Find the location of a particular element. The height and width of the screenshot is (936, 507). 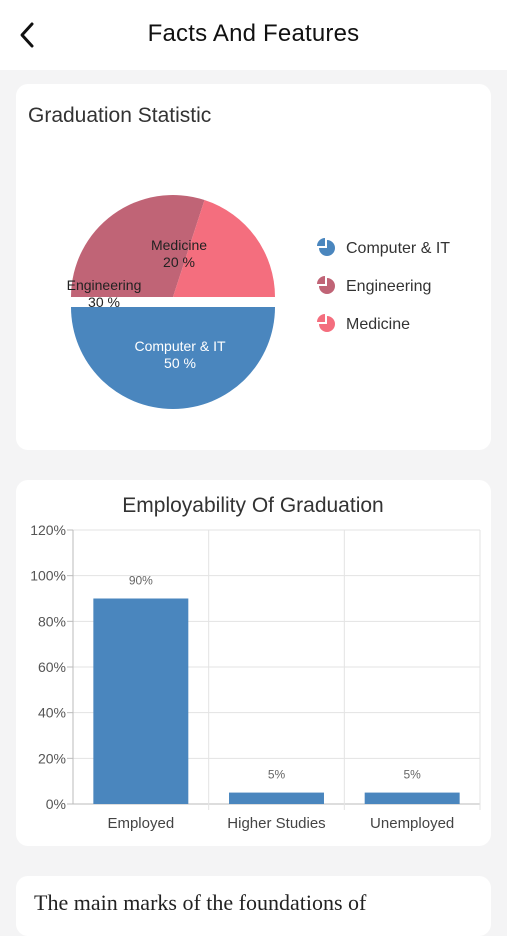

y-tick-label: 120% is located at coordinates (48, 530).